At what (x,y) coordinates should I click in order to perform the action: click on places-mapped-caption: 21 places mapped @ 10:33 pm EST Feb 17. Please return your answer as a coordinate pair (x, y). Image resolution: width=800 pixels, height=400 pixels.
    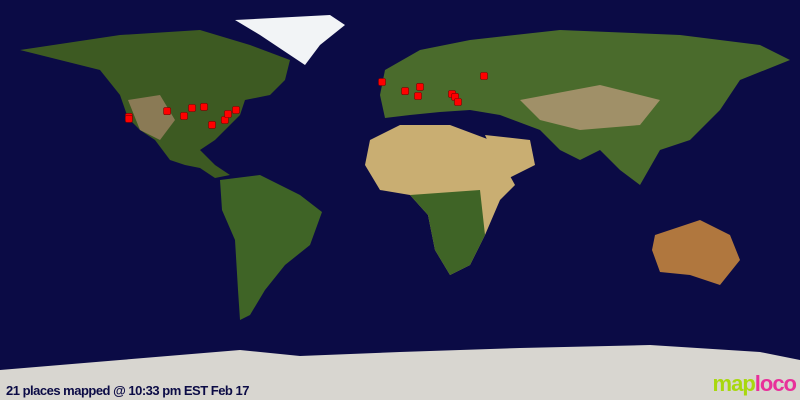
    Looking at the image, I should click on (127, 390).